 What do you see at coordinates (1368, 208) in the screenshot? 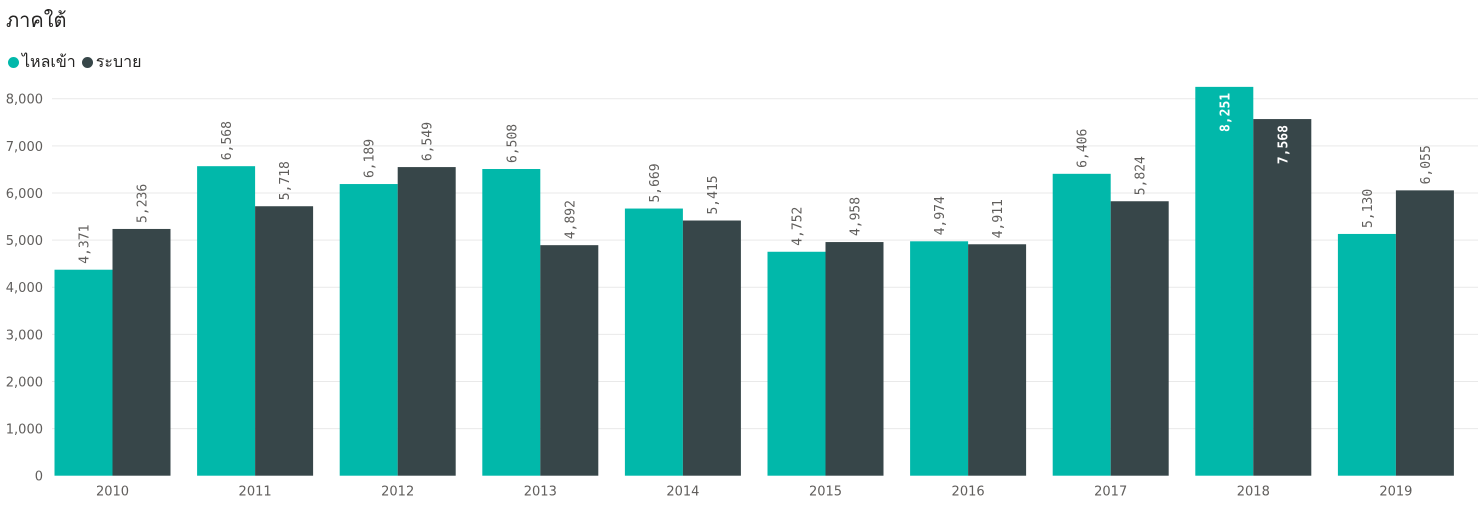
I see `data-label: 5,130` at bounding box center [1368, 208].